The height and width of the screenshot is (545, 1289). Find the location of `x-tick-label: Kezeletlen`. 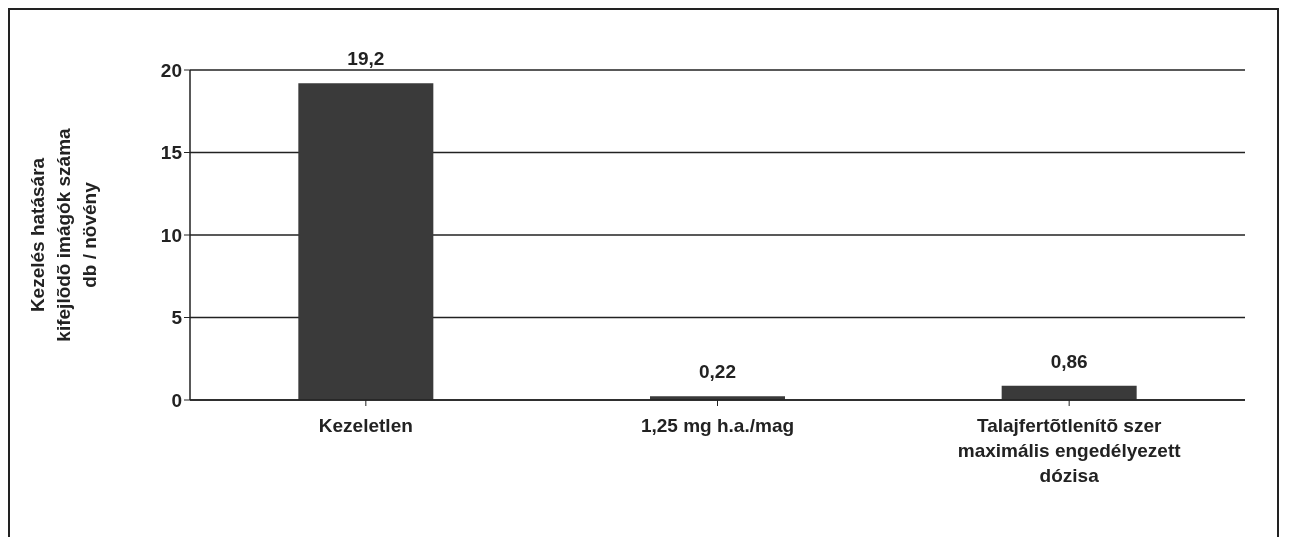

x-tick-label: Kezeletlen is located at coordinates (365, 425).